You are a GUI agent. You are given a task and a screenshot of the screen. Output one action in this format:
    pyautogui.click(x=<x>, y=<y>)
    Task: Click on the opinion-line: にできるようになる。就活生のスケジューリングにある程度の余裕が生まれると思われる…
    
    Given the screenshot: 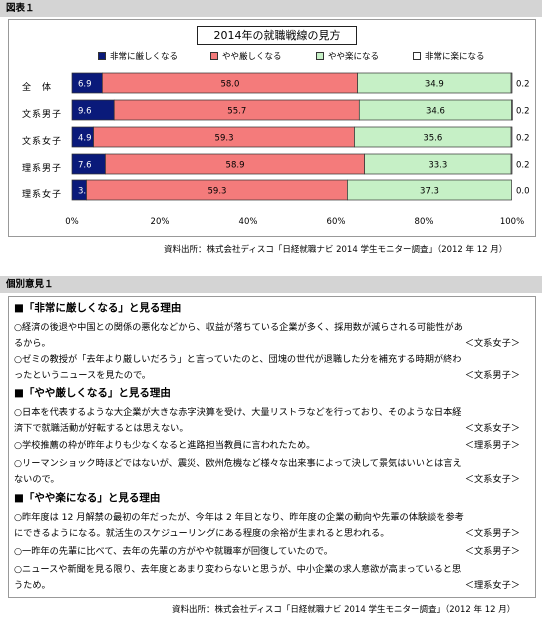 What is the action you would take?
    pyautogui.click(x=202, y=533)
    